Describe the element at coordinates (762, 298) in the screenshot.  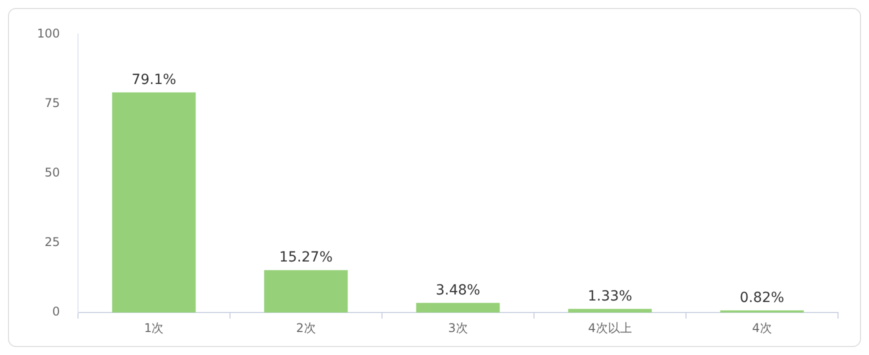
I see `data-label: 0.82%` at that location.